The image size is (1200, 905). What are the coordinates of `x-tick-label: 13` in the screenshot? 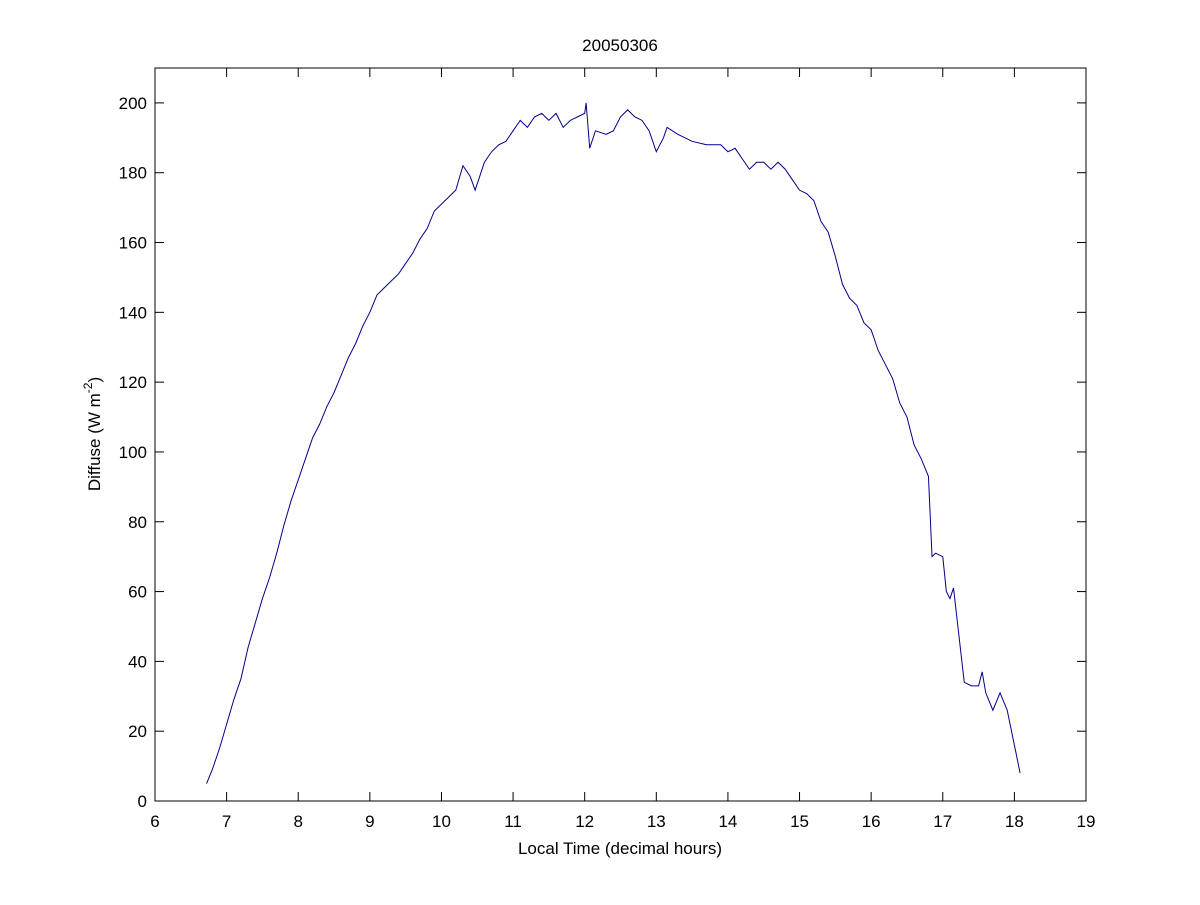 It's located at (656, 821).